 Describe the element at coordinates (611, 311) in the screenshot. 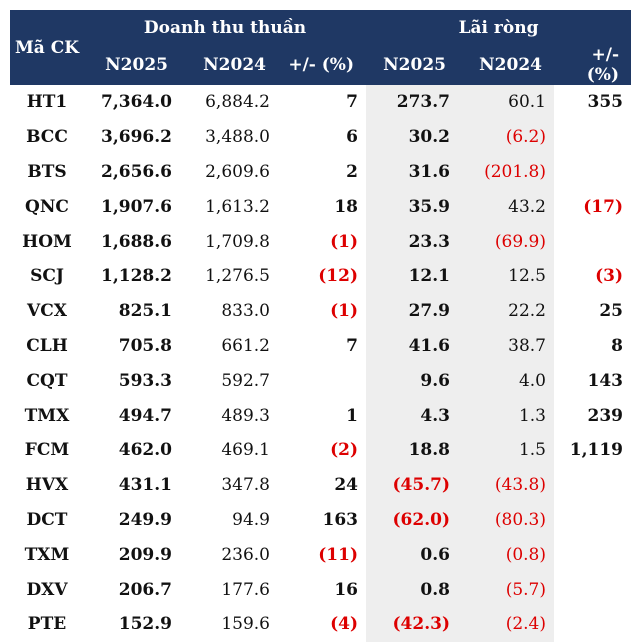

I see `profit-change-cell: 25` at that location.